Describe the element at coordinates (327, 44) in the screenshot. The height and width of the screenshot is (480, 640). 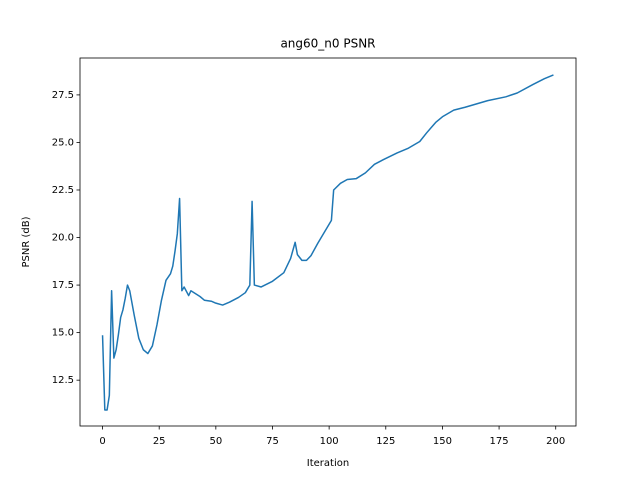
I see `chart-title: ang60_n0 PSNR` at that location.